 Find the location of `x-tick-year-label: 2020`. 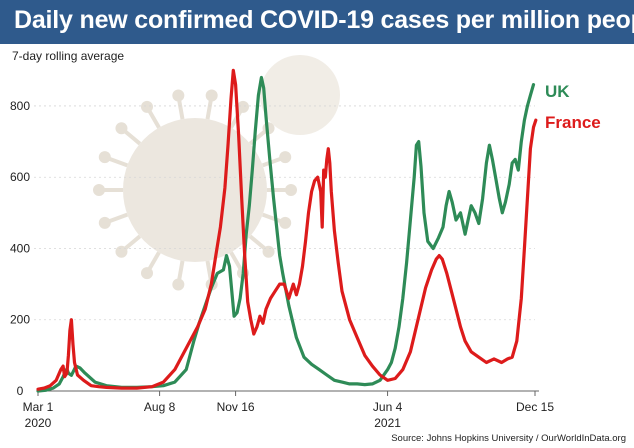

x-tick-year-label: 2020 is located at coordinates (38, 423).